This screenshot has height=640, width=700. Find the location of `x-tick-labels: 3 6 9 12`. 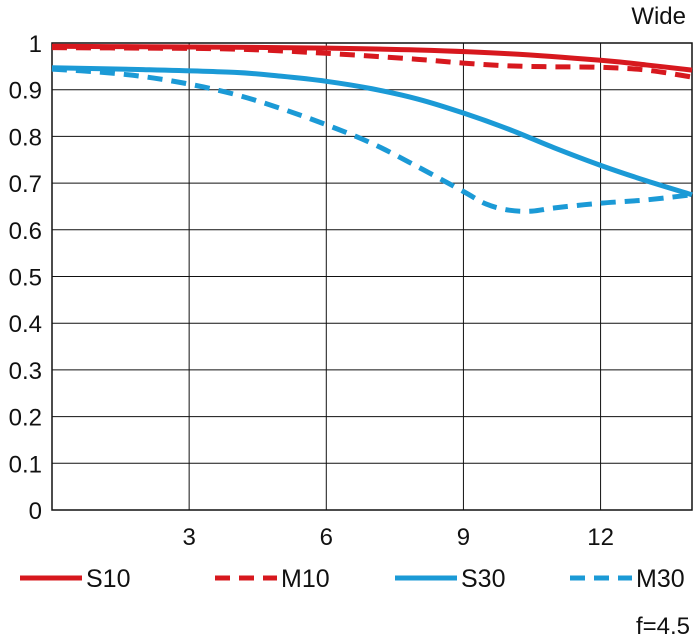

x-tick-labels: 3 6 9 12 is located at coordinates (397, 537).